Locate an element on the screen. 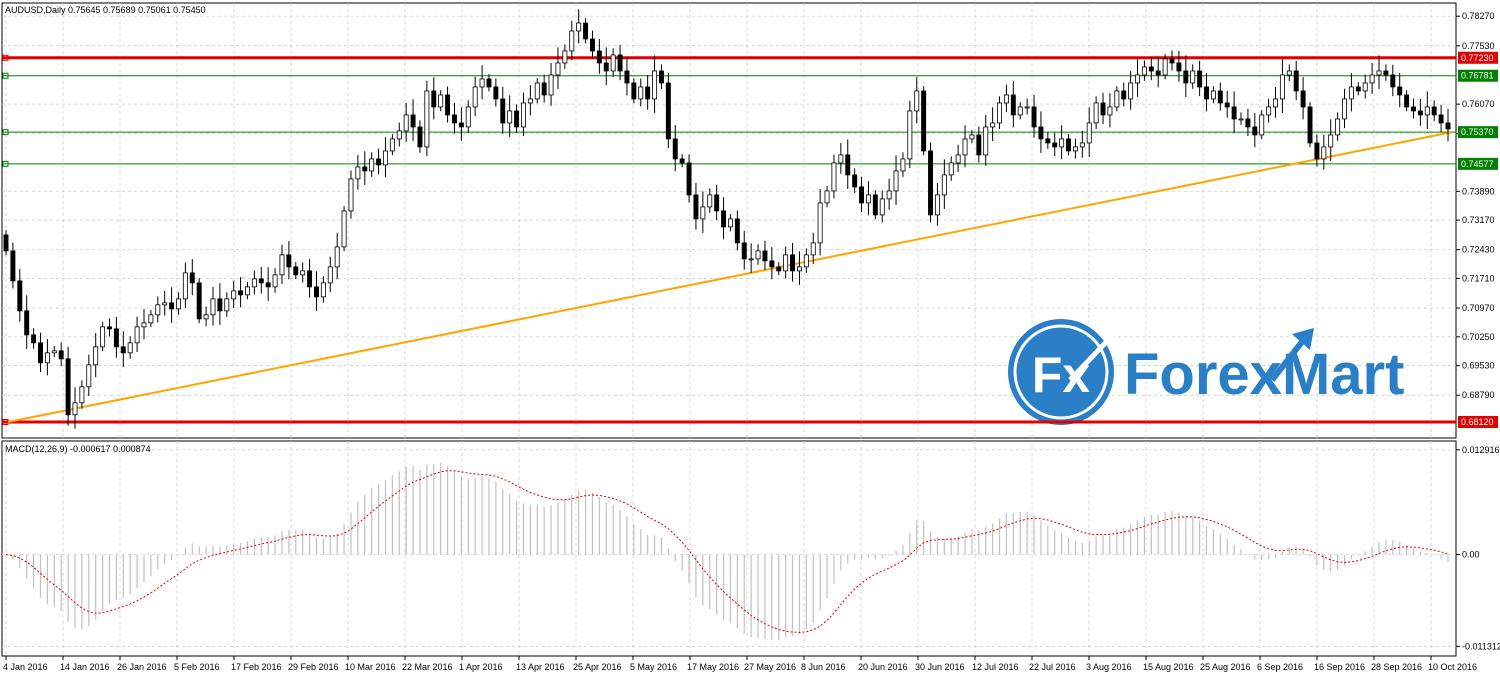 This screenshot has width=1500, height=678. price-tick-label: 0.70250 is located at coordinates (1478, 337).